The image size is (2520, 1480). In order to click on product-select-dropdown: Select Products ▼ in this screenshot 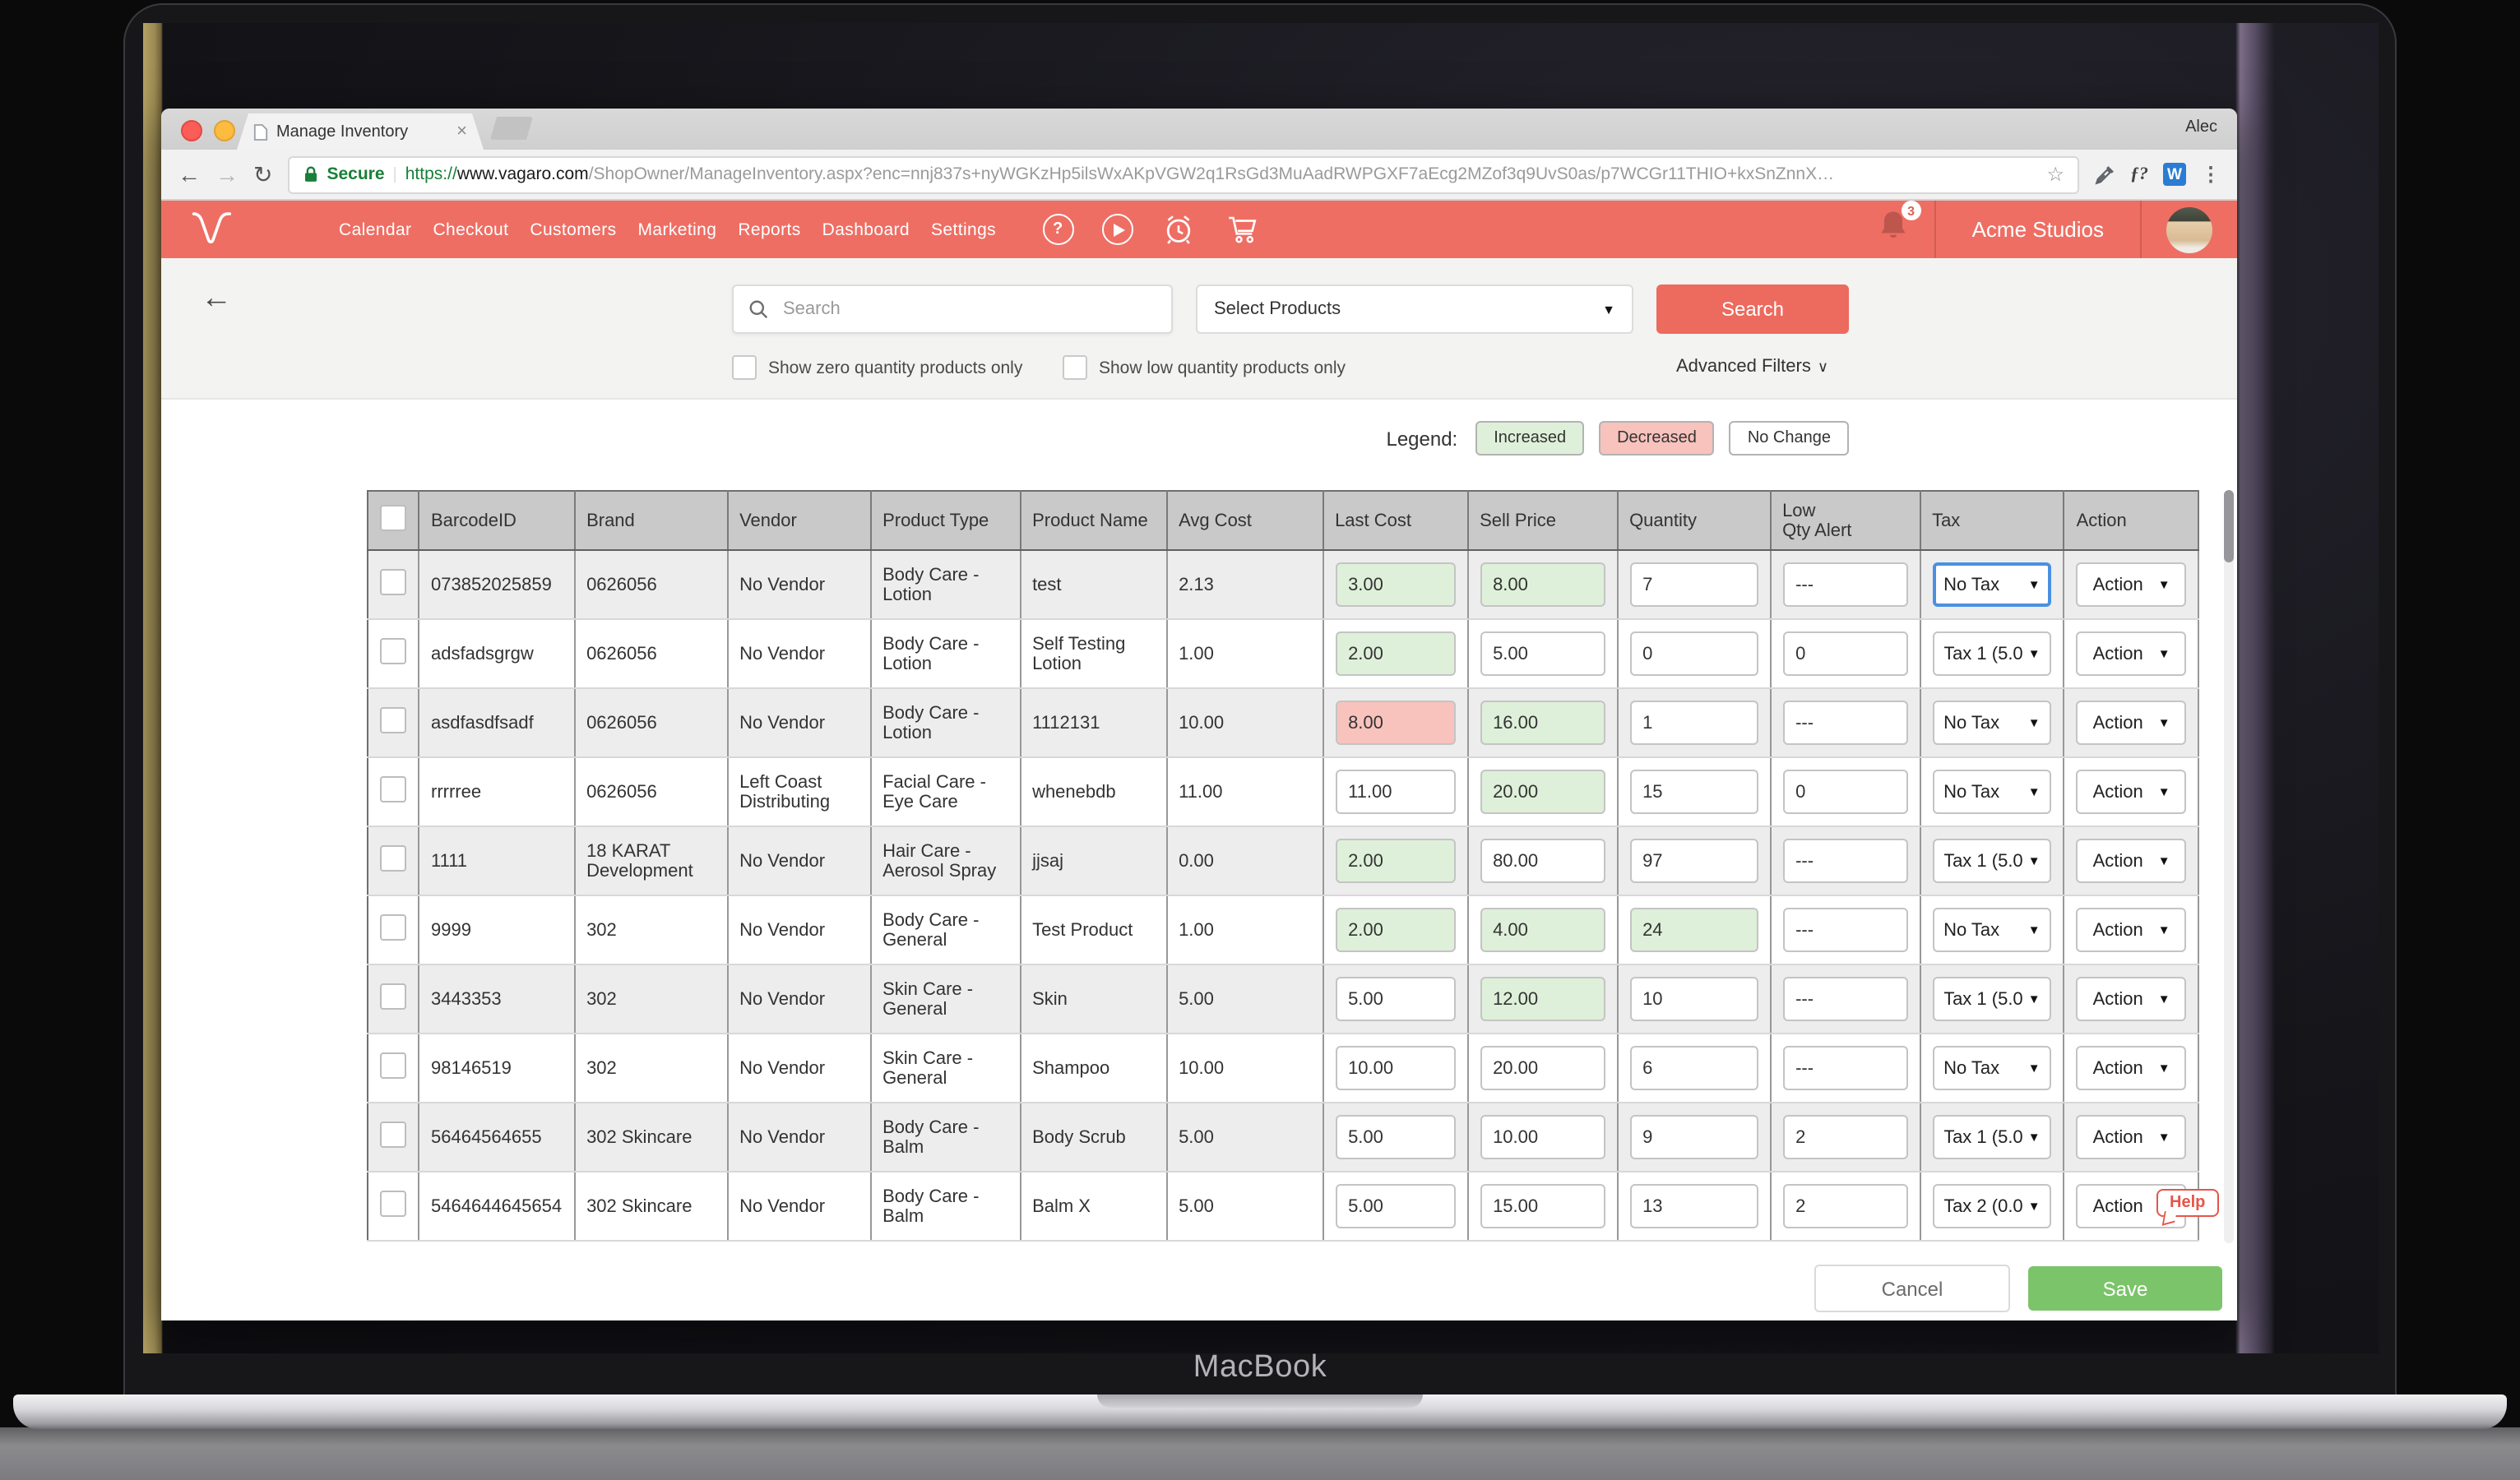, I will do `click(1414, 309)`.